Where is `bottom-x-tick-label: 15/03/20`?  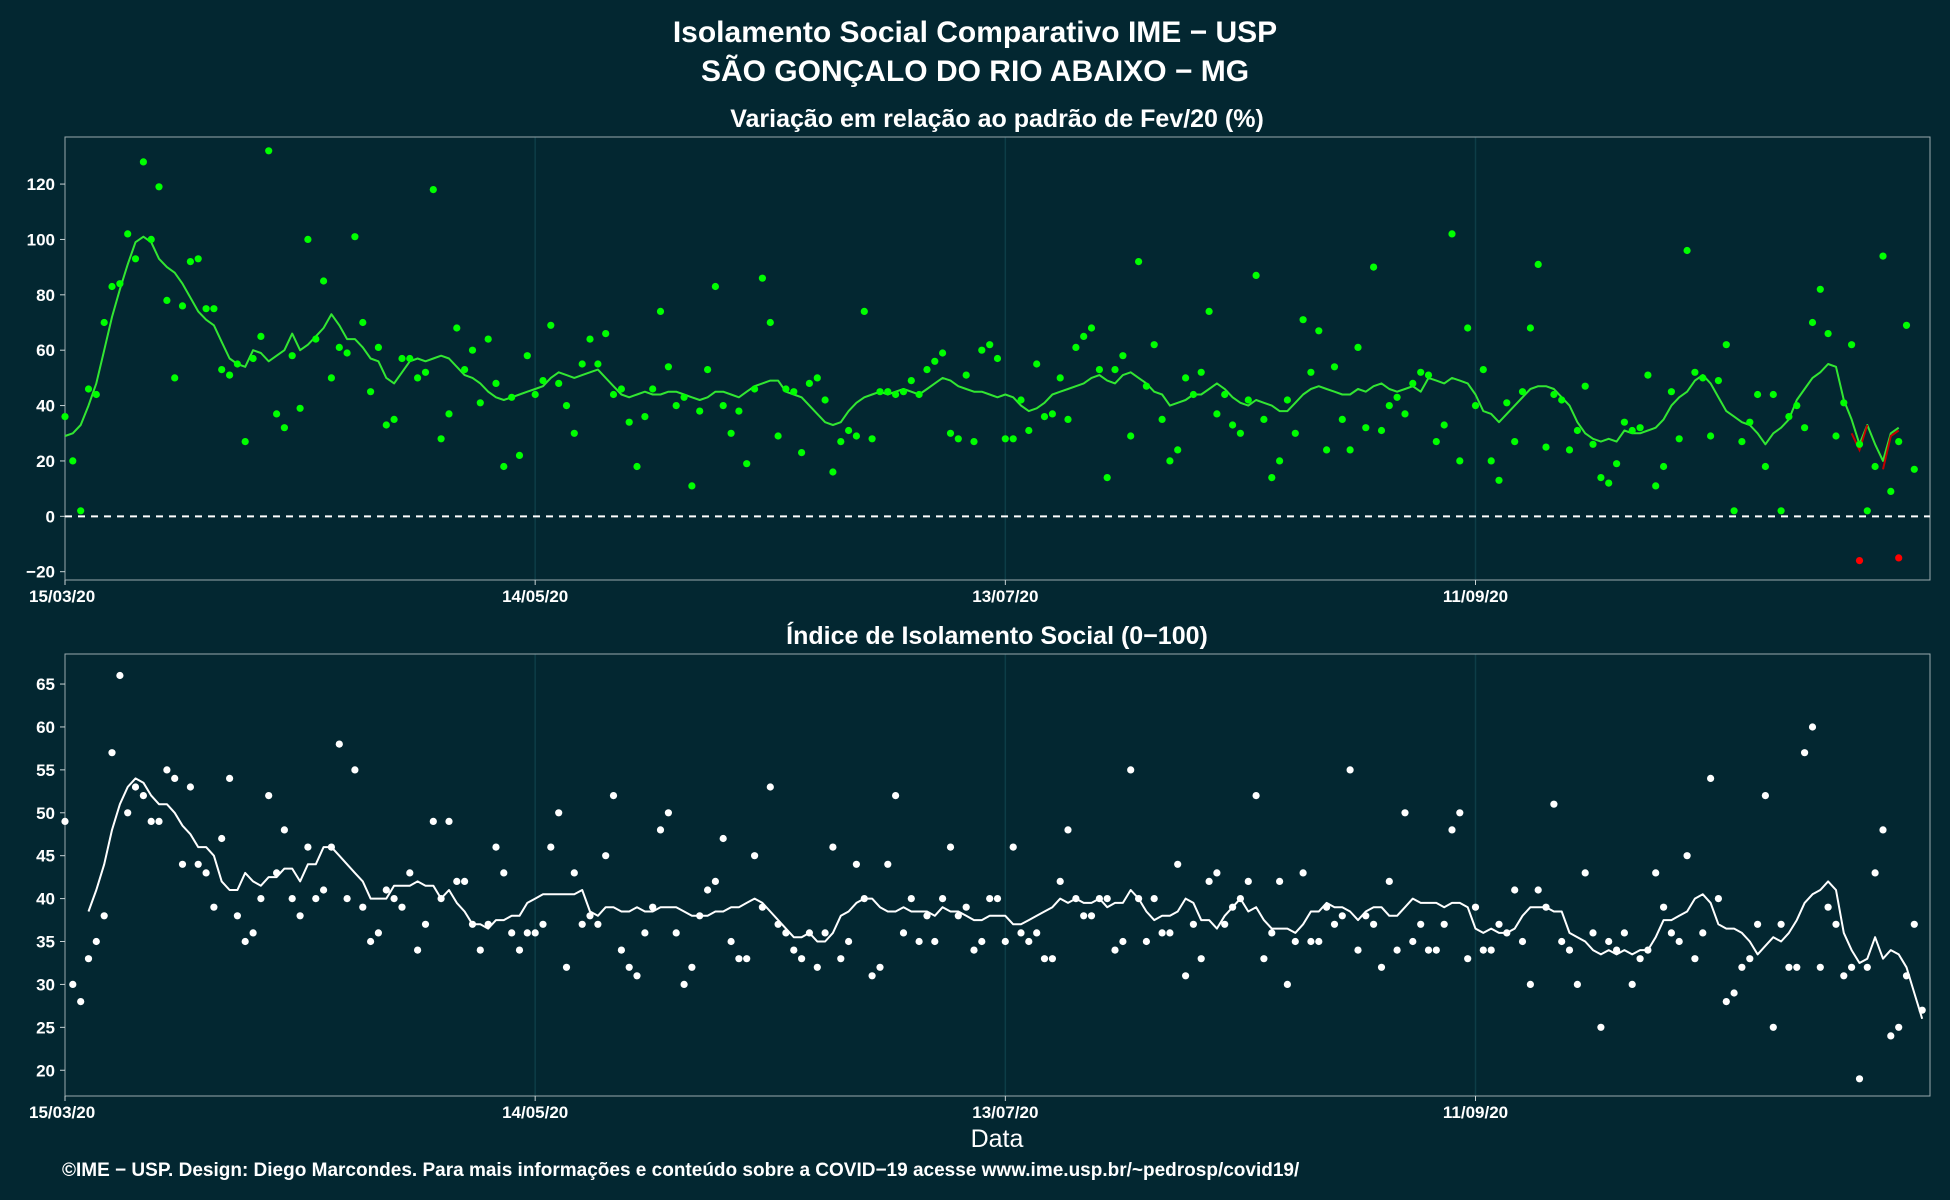
bottom-x-tick-label: 15/03/20 is located at coordinates (62, 1112).